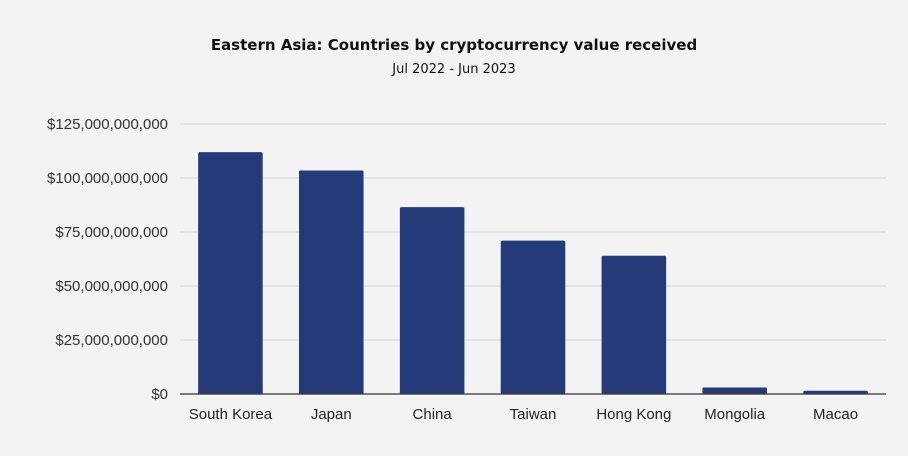  I want to click on x-tick-label: Mongolia, so click(735, 414).